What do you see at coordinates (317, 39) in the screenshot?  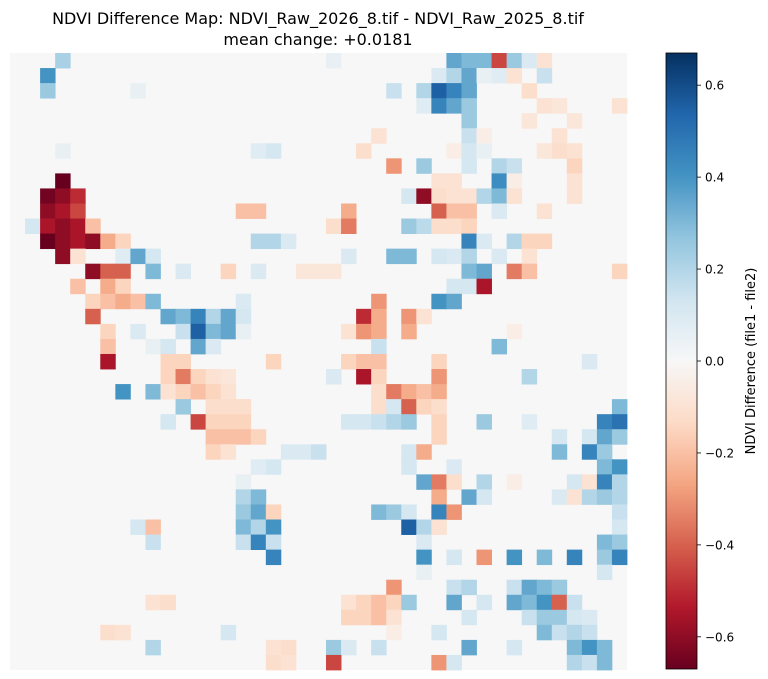 I see `chart-title-line2: mean change: +0.0181` at bounding box center [317, 39].